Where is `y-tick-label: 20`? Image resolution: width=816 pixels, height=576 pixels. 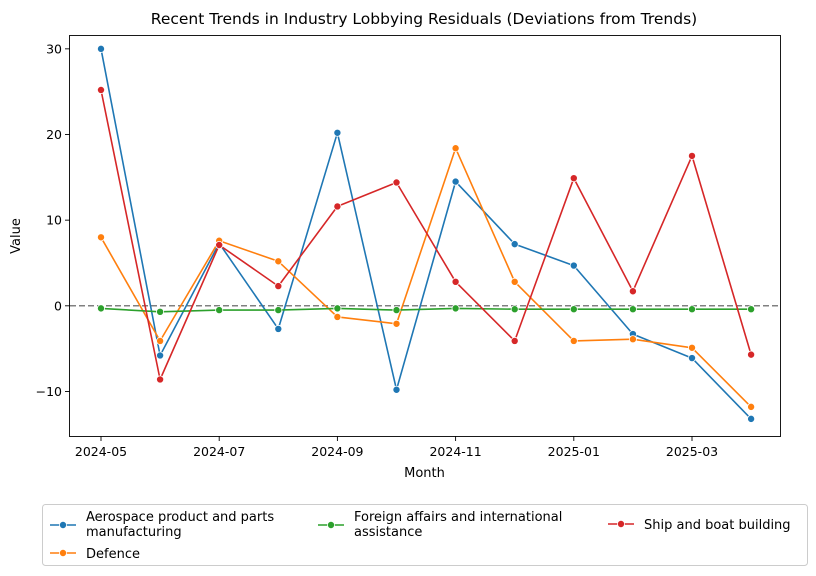
y-tick-label: 20 is located at coordinates (54, 134).